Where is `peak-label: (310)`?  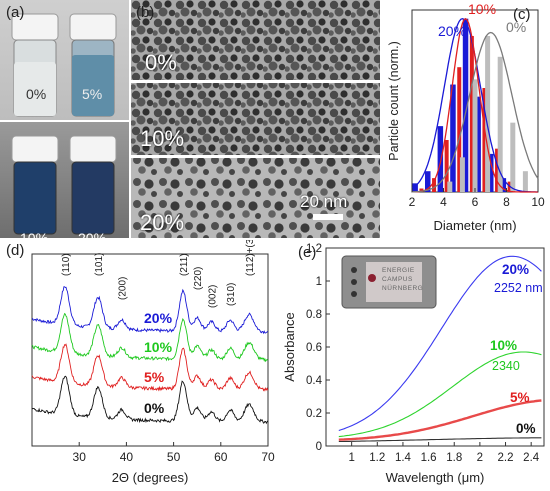
peak-label: (310) is located at coordinates (231, 294).